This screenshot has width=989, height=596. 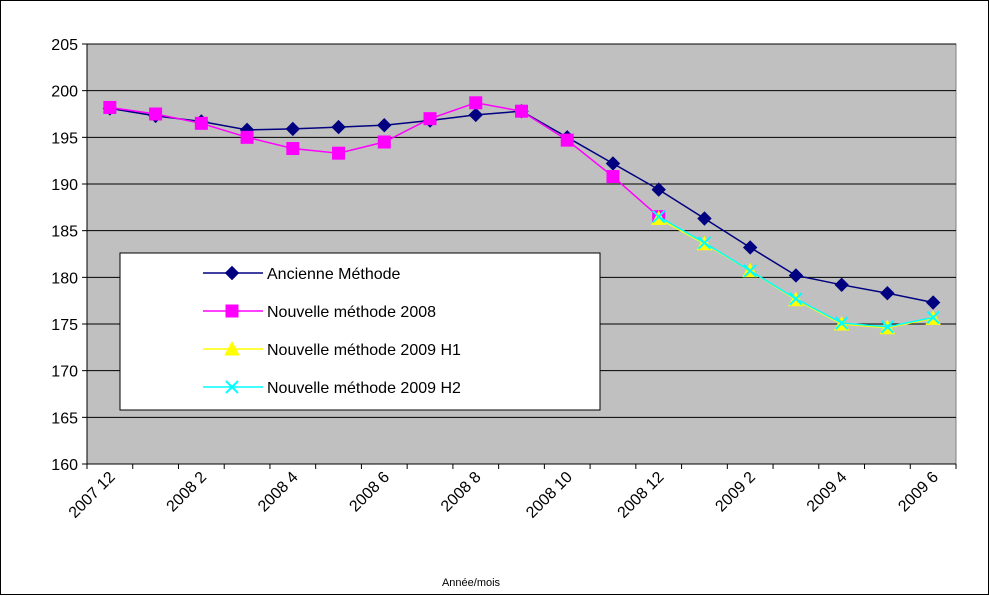 What do you see at coordinates (64, 185) in the screenshot?
I see `y-tick-label: 190` at bounding box center [64, 185].